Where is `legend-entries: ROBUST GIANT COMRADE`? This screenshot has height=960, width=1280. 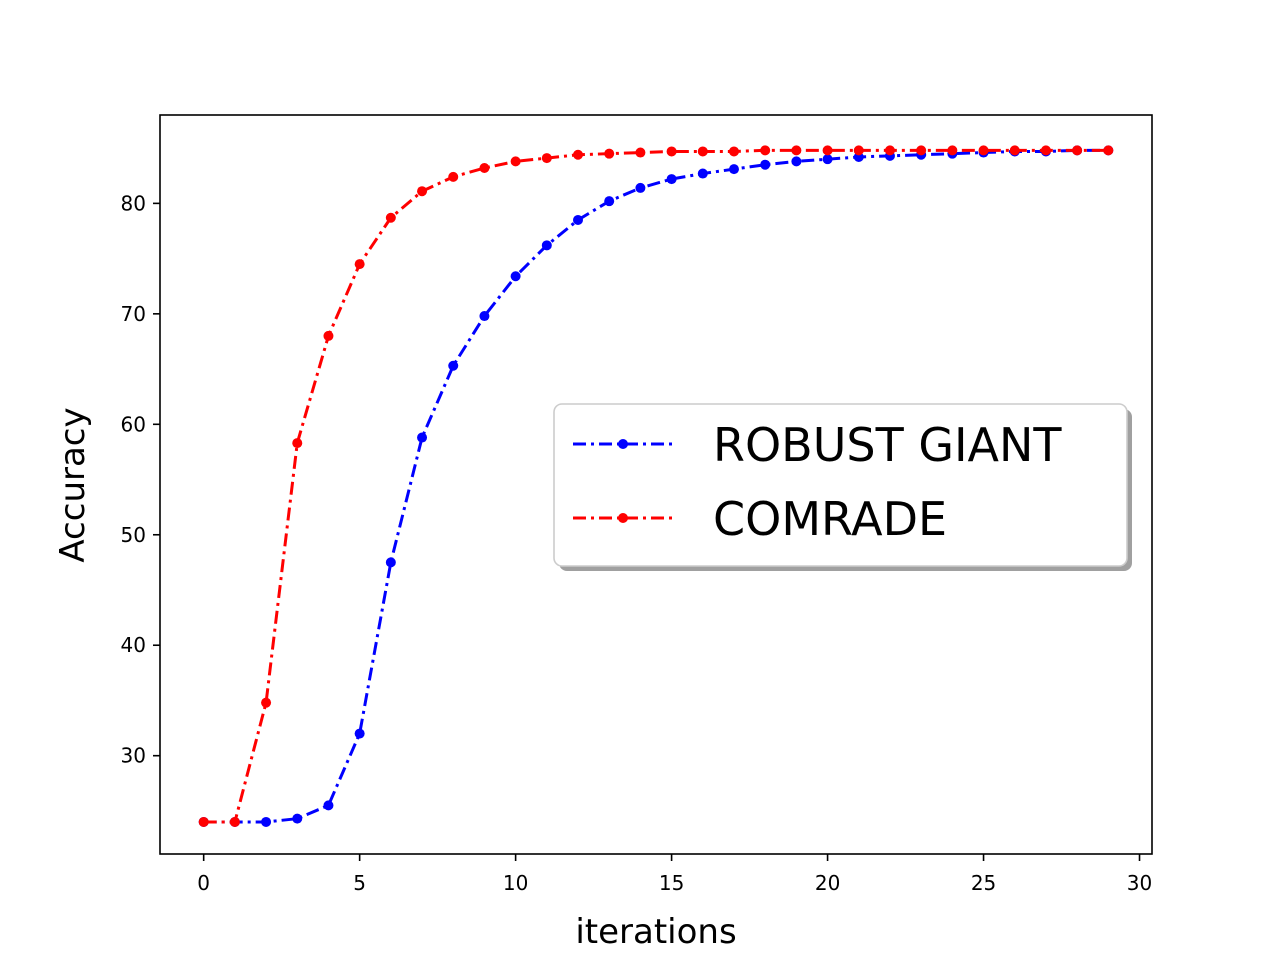
legend-entries: ROBUST GIANT COMRADE is located at coordinates (817, 482).